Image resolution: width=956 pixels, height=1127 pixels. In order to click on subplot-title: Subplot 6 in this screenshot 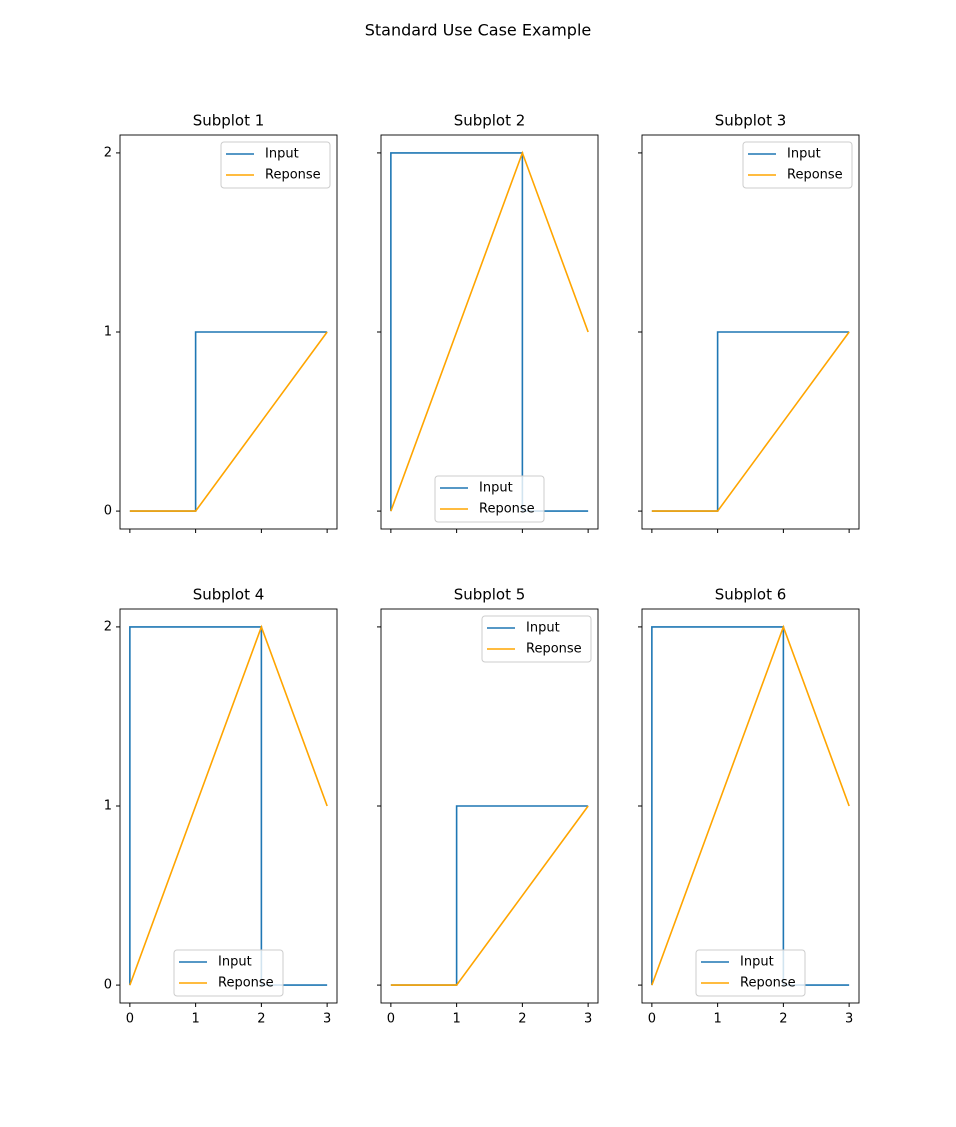, I will do `click(751, 595)`.